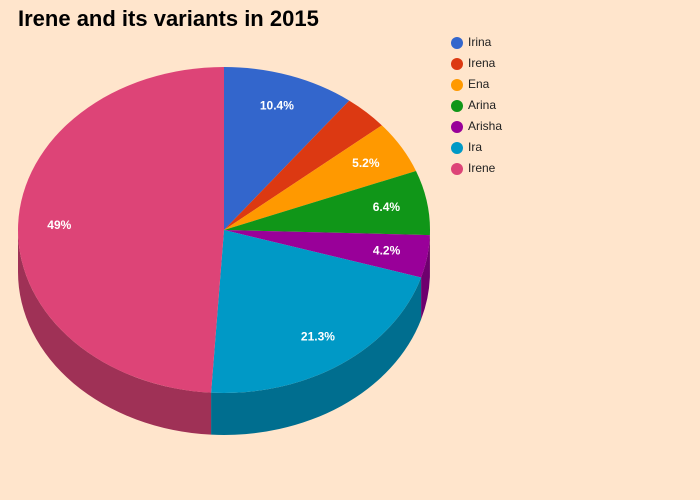 The height and width of the screenshot is (500, 700). I want to click on legend-label: Irena, so click(482, 63).